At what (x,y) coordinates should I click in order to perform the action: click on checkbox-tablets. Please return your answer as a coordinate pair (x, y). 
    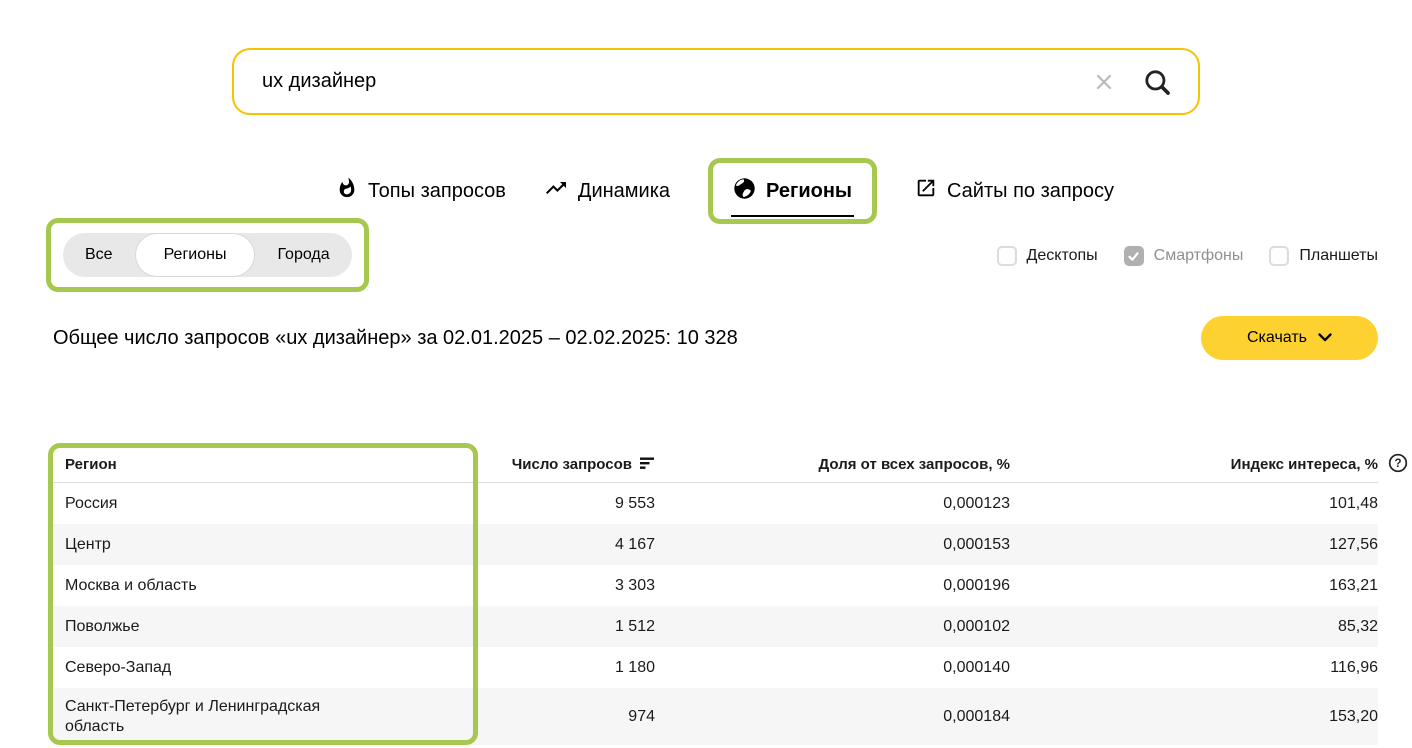
    Looking at the image, I should click on (1279, 256).